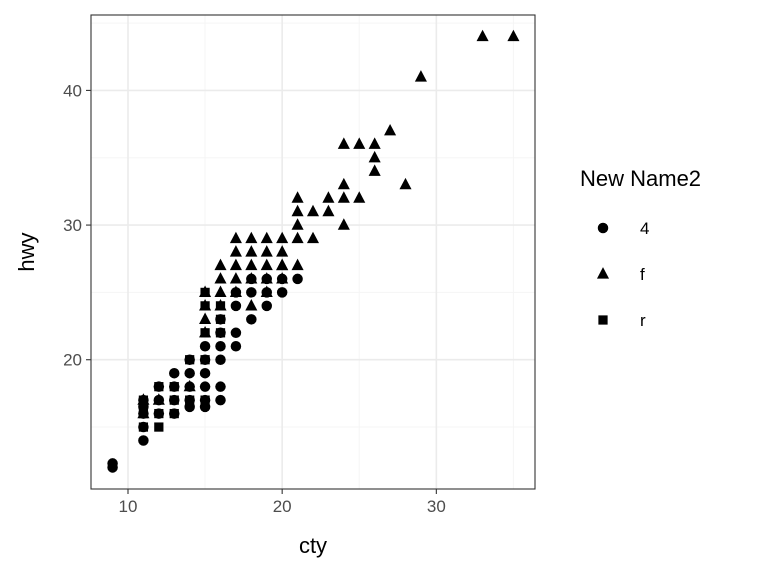 Image resolution: width=768 pixels, height=576 pixels. Describe the element at coordinates (282, 506) in the screenshot. I see `x-tick-label: 20` at that location.